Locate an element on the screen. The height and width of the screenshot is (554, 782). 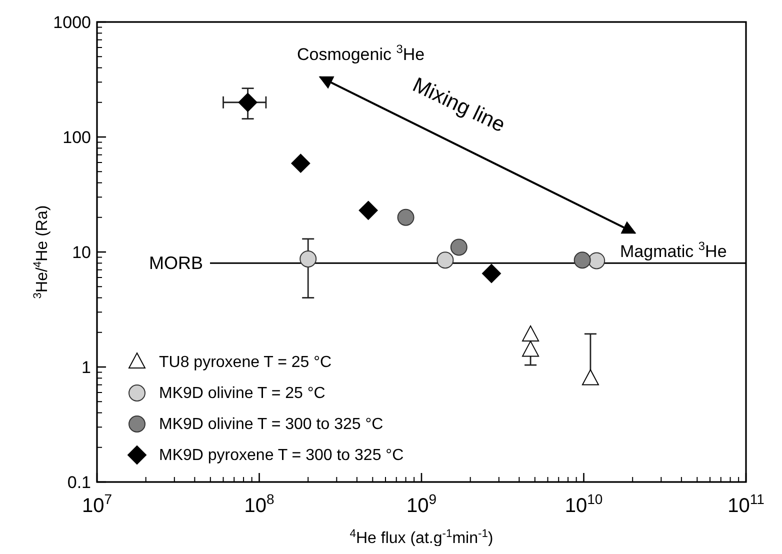
annotation: Magmatic $^{3}$He is located at coordinates (673, 250).